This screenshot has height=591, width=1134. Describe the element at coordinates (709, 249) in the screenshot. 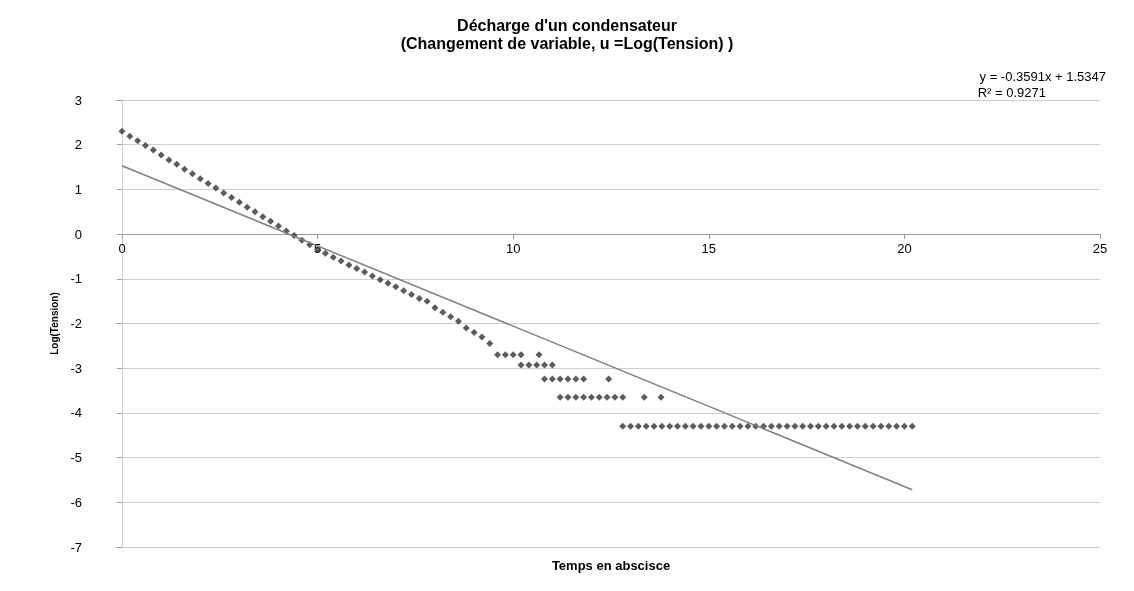

I see `x-tick-label: 15` at that location.